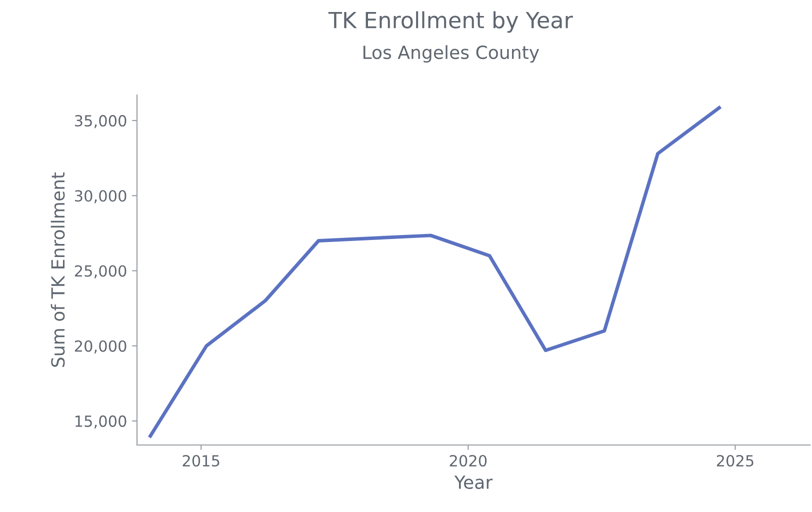 The width and height of the screenshot is (812, 512). I want to click on y-tick-label: 15,000, so click(101, 422).